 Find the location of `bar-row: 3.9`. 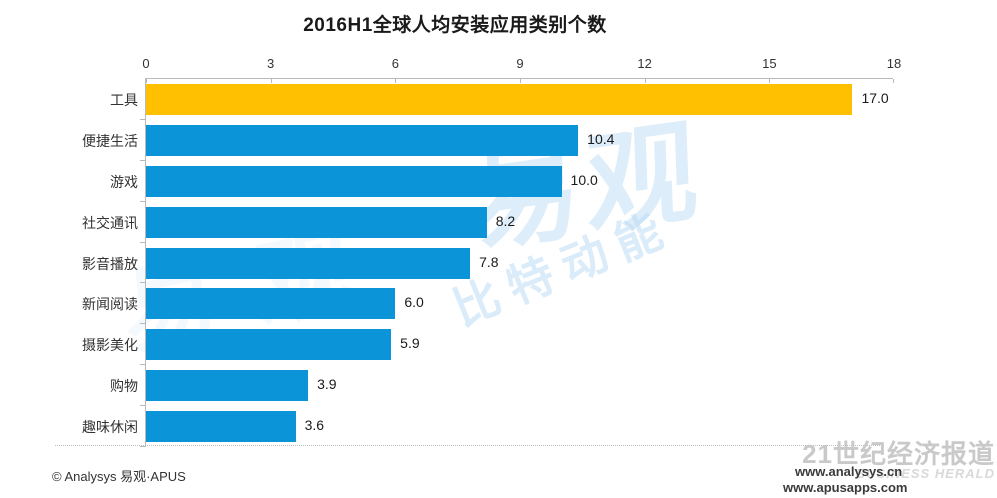

bar-row: 3.9 is located at coordinates (519, 385).